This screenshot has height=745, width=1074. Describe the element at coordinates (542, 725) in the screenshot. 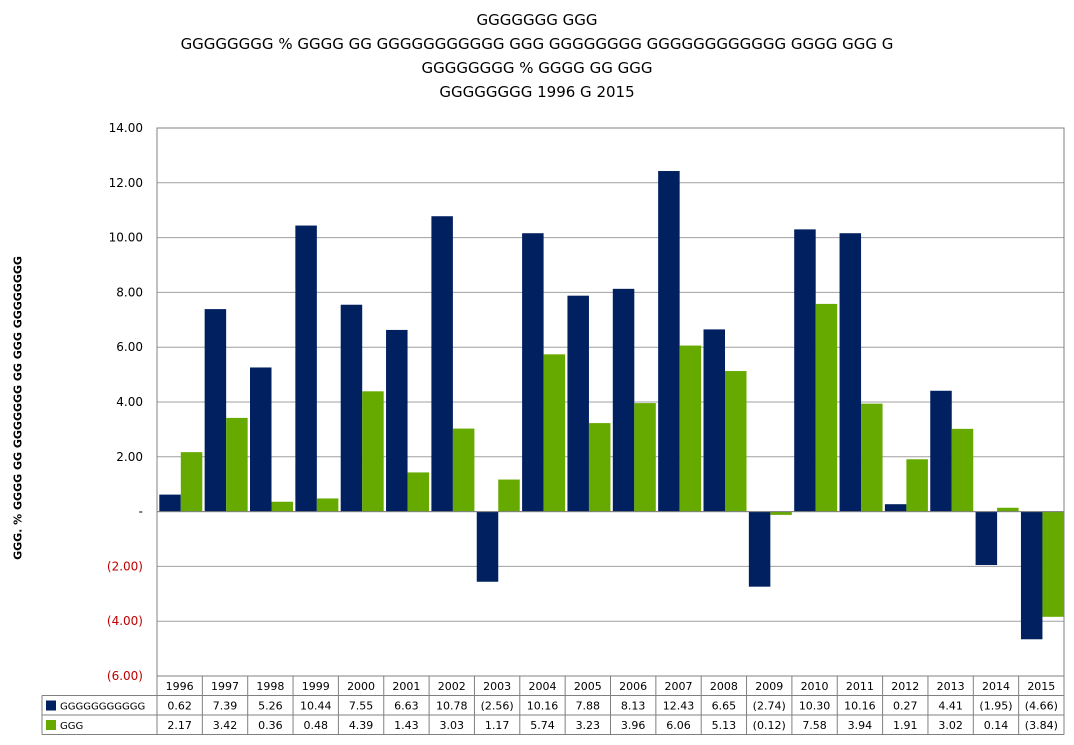

I see `data-table-value: 5.74` at that location.